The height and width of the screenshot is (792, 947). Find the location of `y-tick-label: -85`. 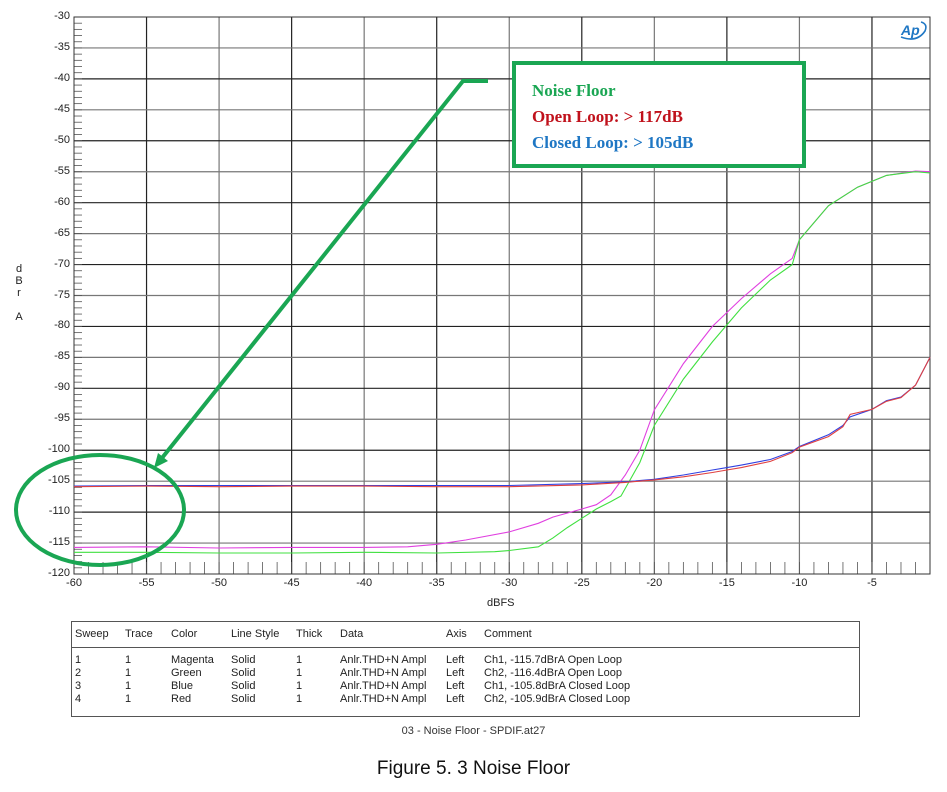

y-tick-label: -85 is located at coordinates (62, 356).